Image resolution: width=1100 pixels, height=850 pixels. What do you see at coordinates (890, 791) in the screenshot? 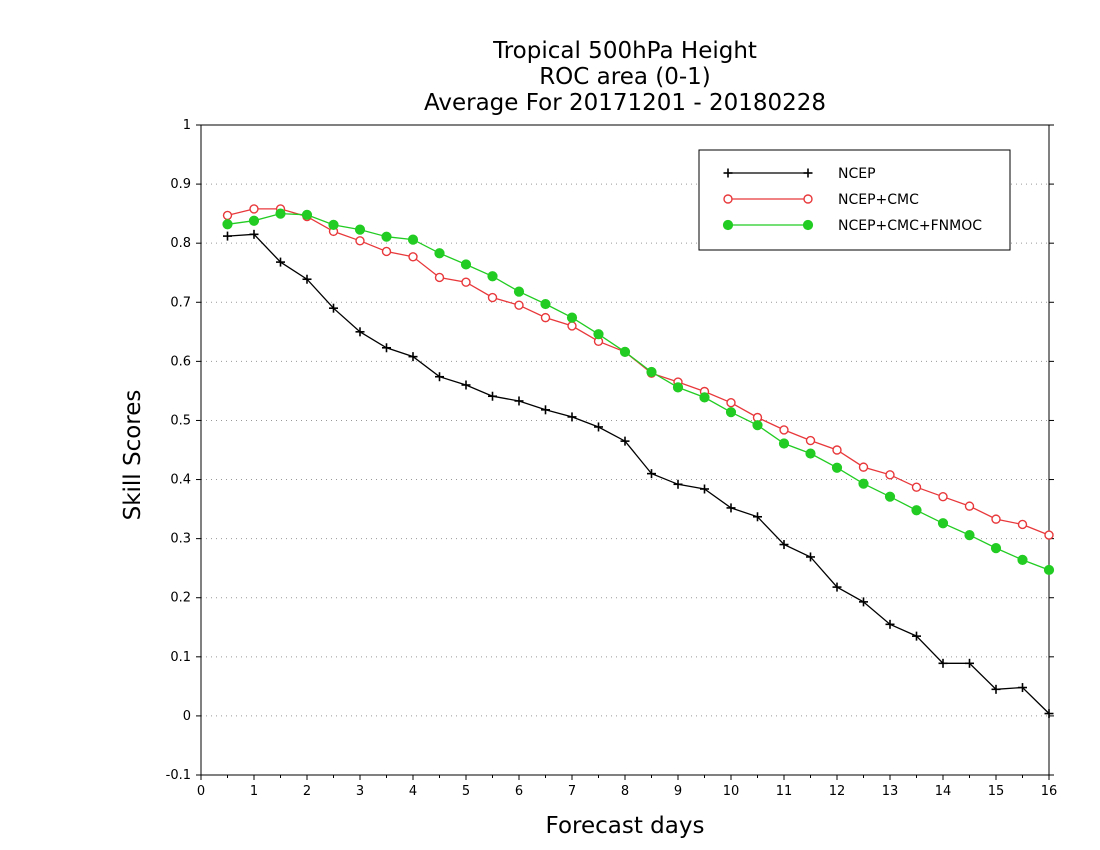
I see `x-tick-label: 13` at bounding box center [890, 791].